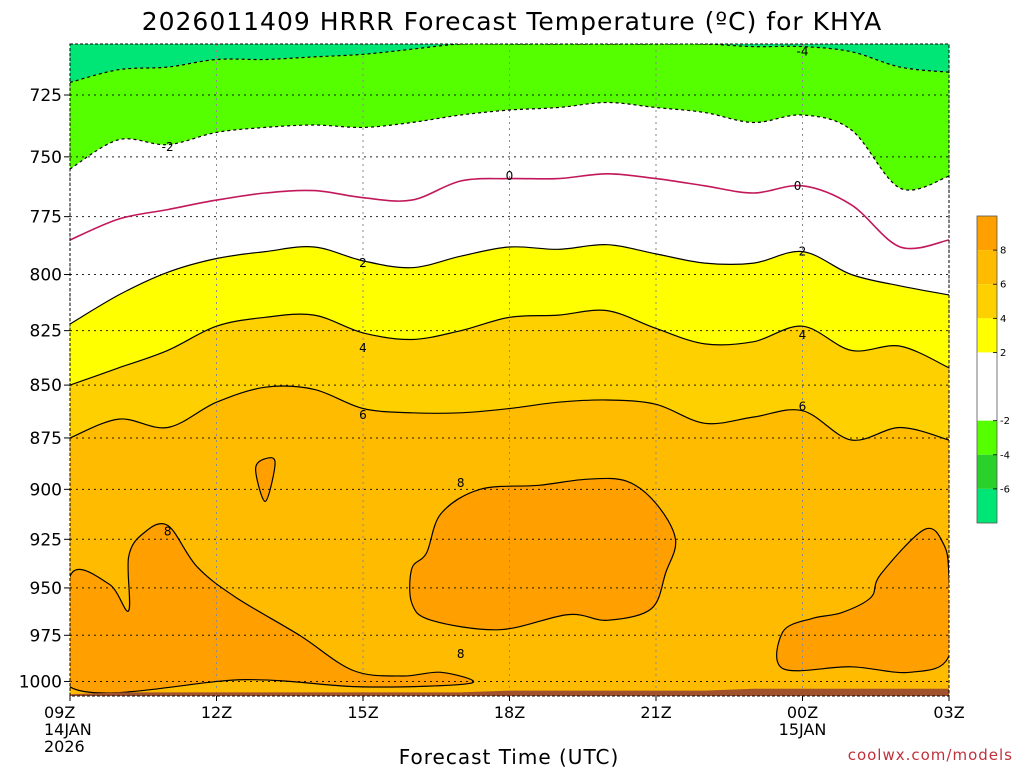 This screenshot has width=1024, height=768. I want to click on y-tick-label-850: 850, so click(46, 386).